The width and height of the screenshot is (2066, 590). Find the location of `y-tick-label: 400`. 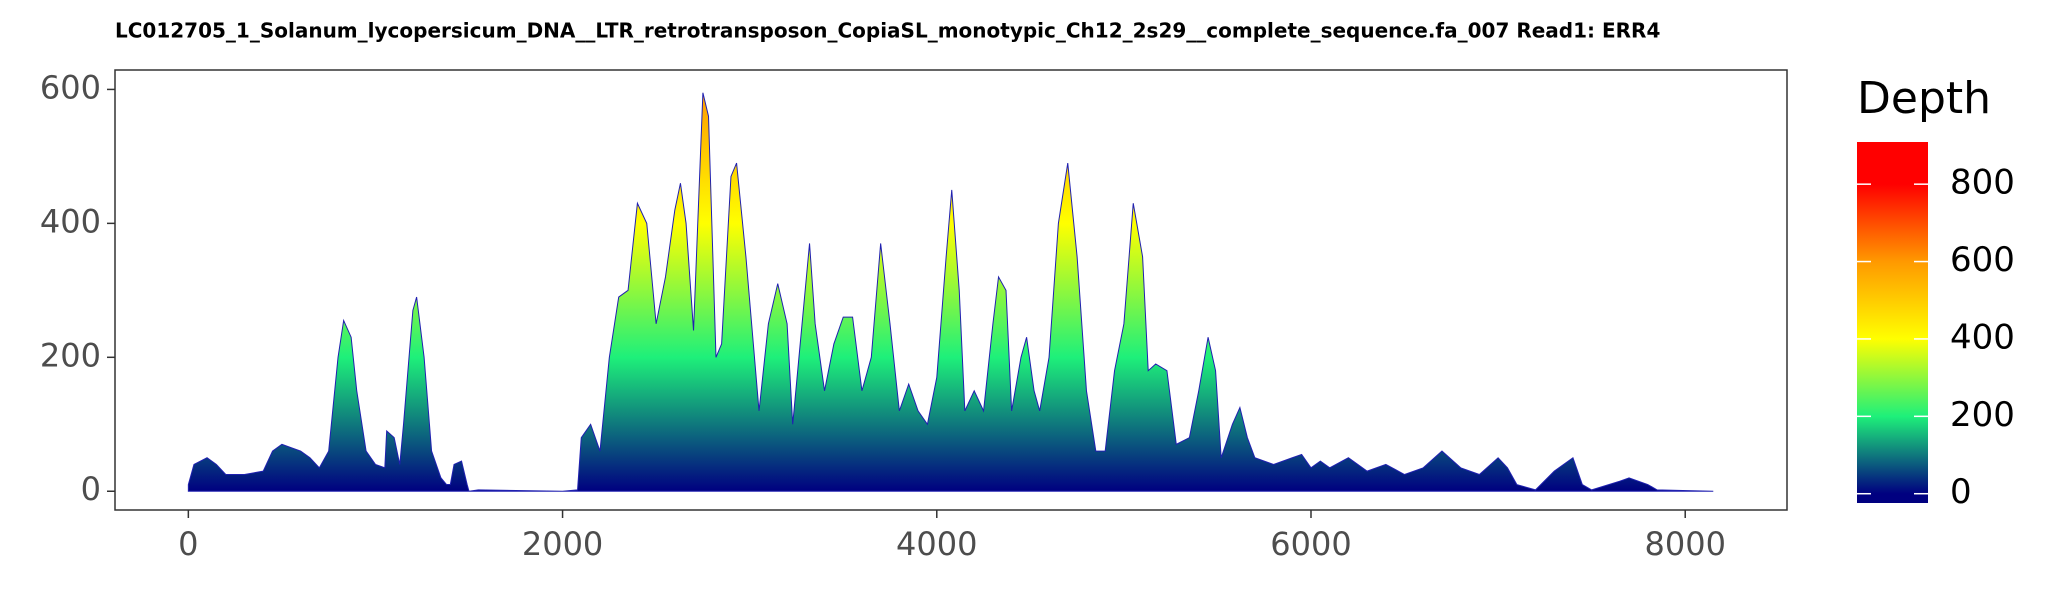

y-tick-label: 400 is located at coordinates (70, 221).